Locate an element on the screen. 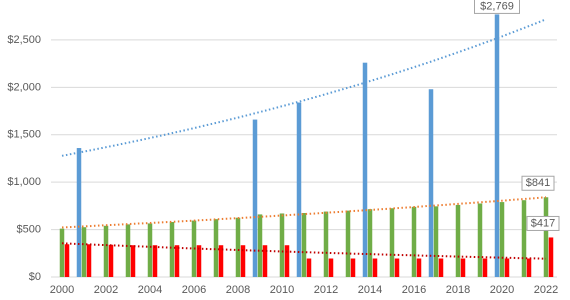  y-tick-label: $500 is located at coordinates (29, 229).